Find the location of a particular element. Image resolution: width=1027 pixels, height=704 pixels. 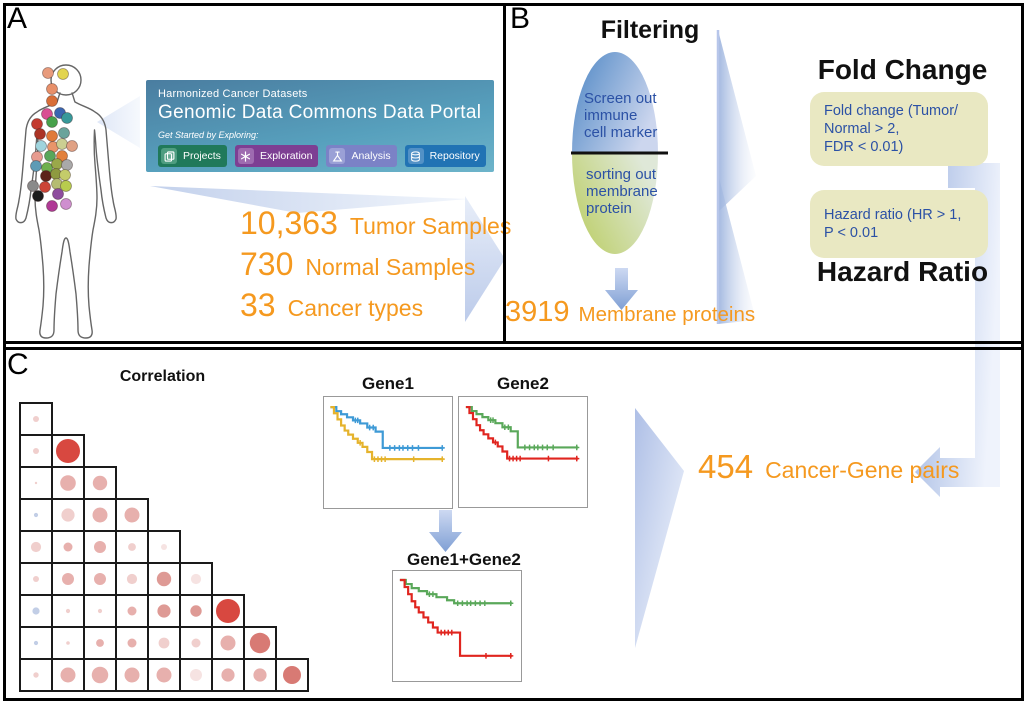

filtering-title: Filtering is located at coordinates (650, 30).